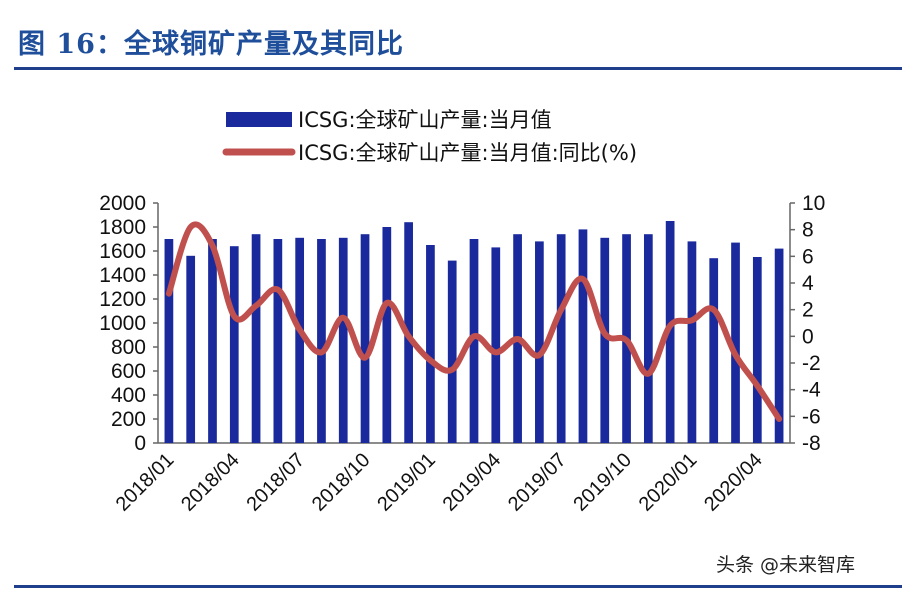  I want to click on left-tick-label: 400, so click(128, 395).